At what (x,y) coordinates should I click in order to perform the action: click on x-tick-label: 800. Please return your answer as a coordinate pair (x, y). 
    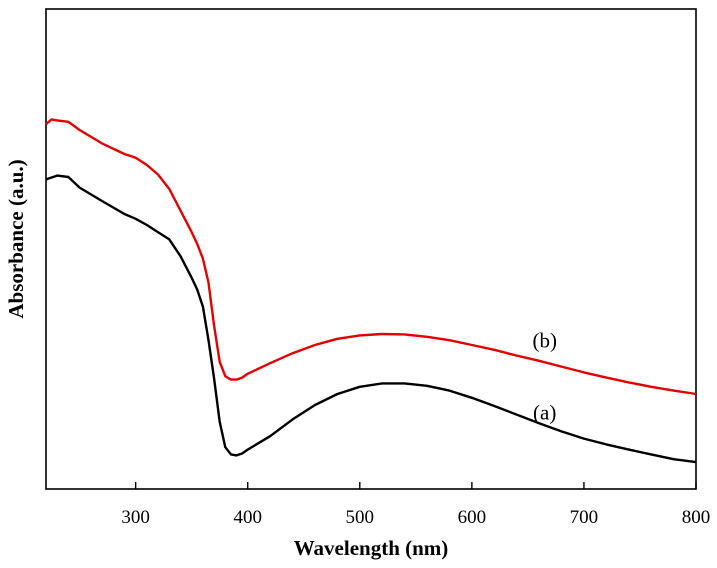
    Looking at the image, I should click on (696, 517).